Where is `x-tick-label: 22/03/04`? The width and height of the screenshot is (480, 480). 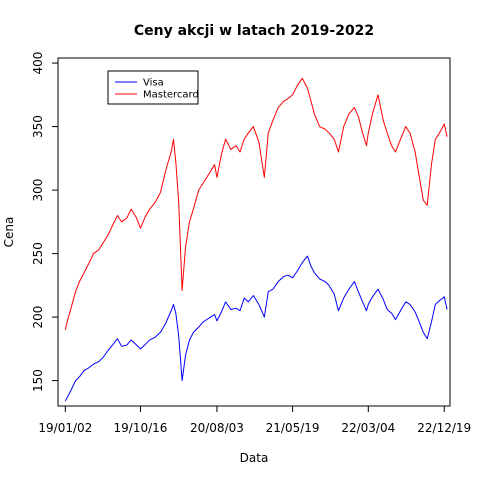 x-tick-label: 22/03/04 is located at coordinates (368, 428).